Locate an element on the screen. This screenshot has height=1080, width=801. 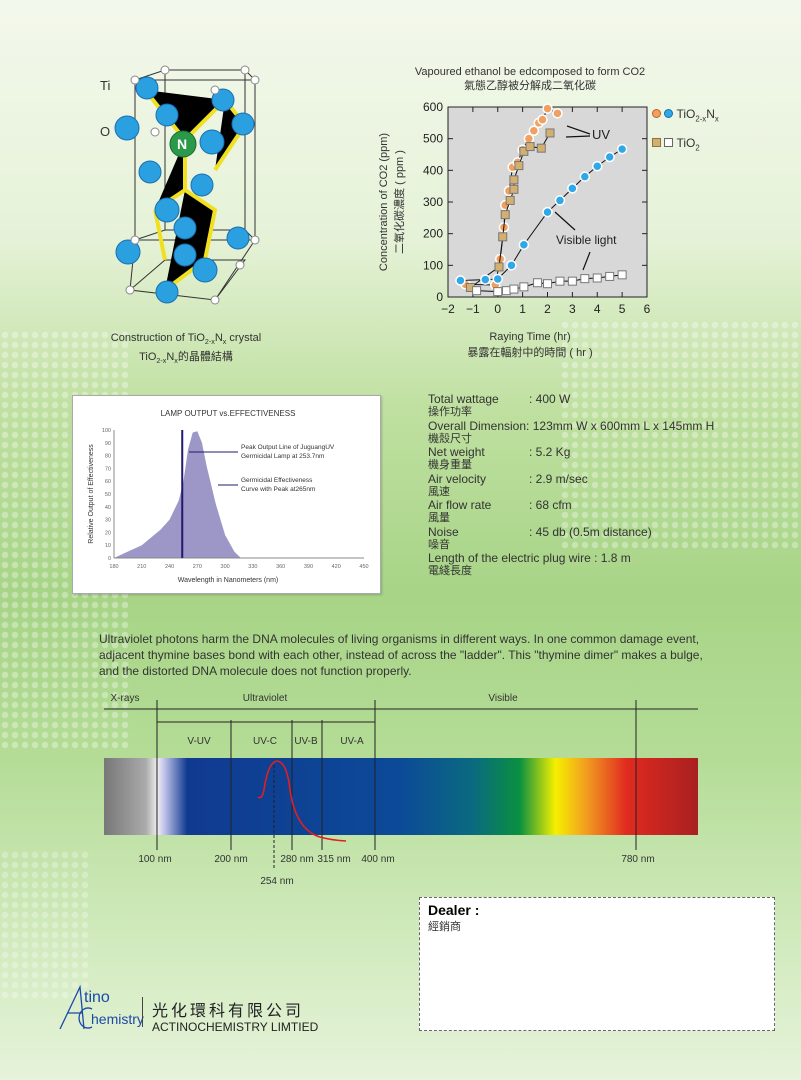
x-axis-label: Raying Time (hr) is located at coordinates (529, 337).